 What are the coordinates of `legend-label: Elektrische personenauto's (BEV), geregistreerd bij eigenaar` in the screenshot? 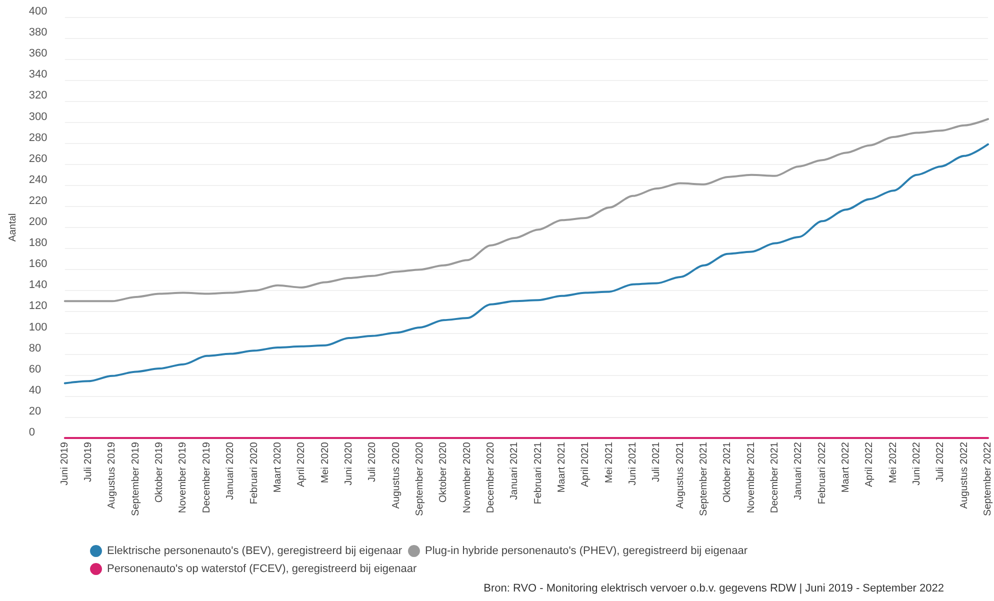 It's located at (254, 551).